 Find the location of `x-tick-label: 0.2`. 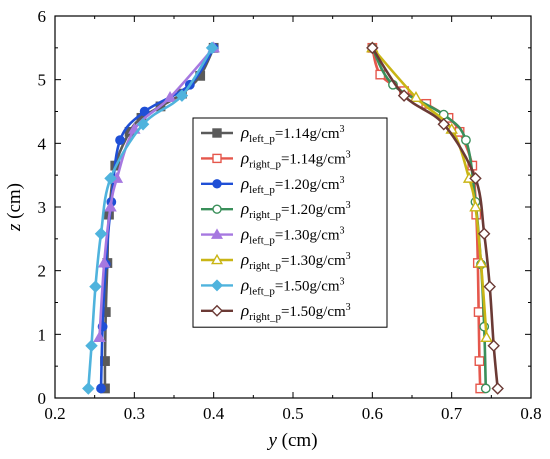

x-tick-label: 0.2 is located at coordinates (54, 413).